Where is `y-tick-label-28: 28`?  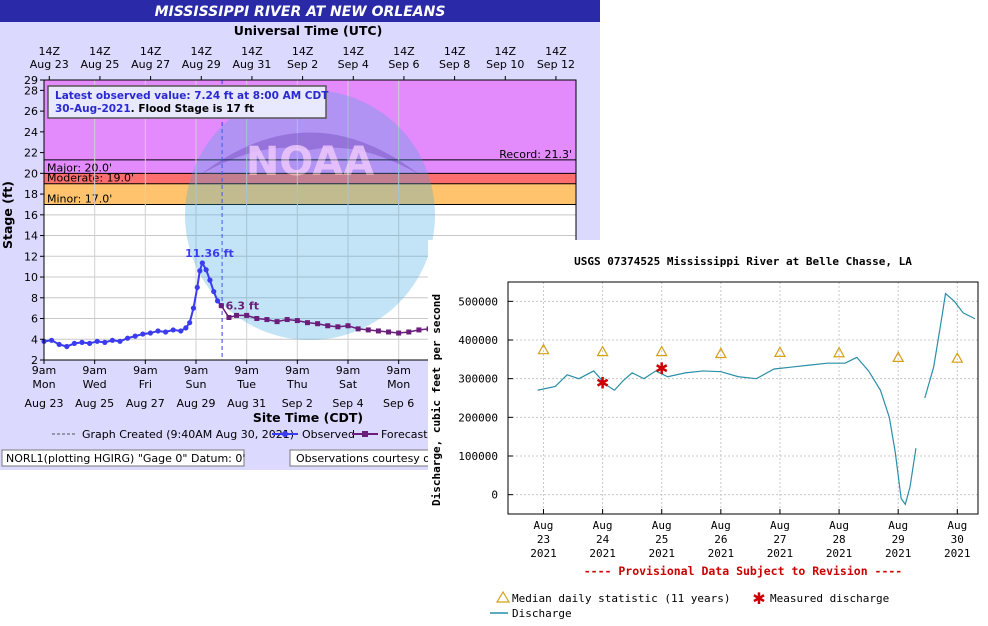 y-tick-label-28: 28 is located at coordinates (31, 90).